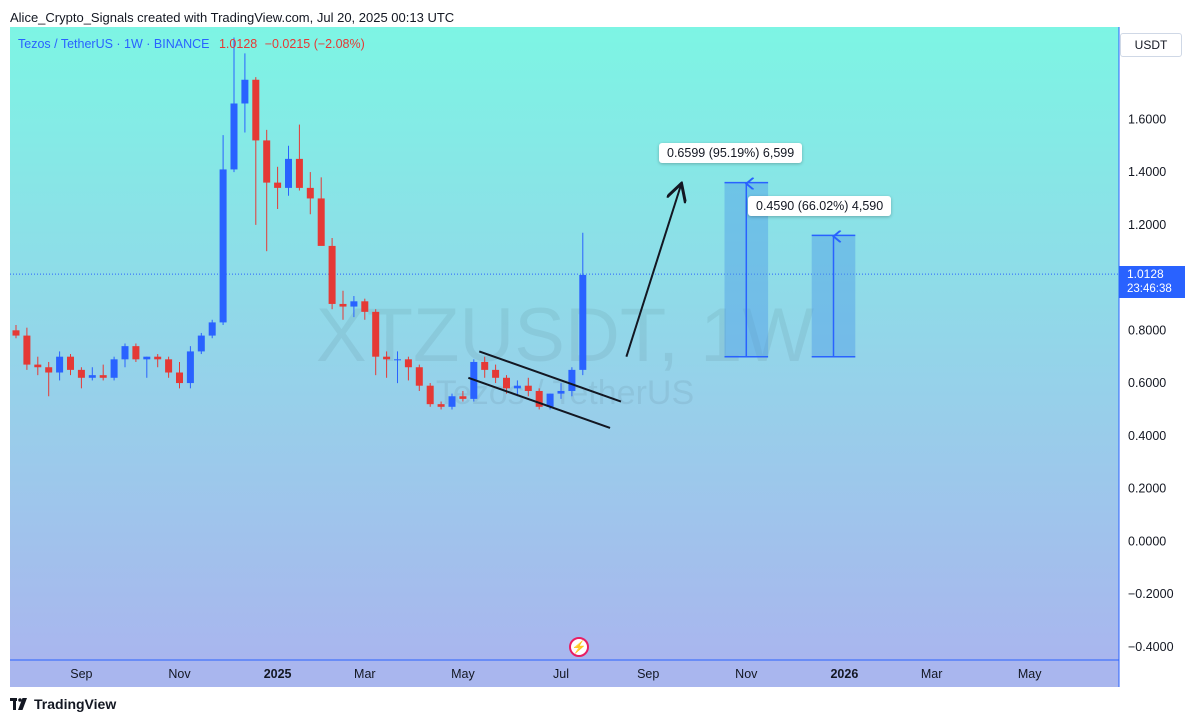  What do you see at coordinates (18, 704) in the screenshot?
I see `tradingview-logo-icon` at bounding box center [18, 704].